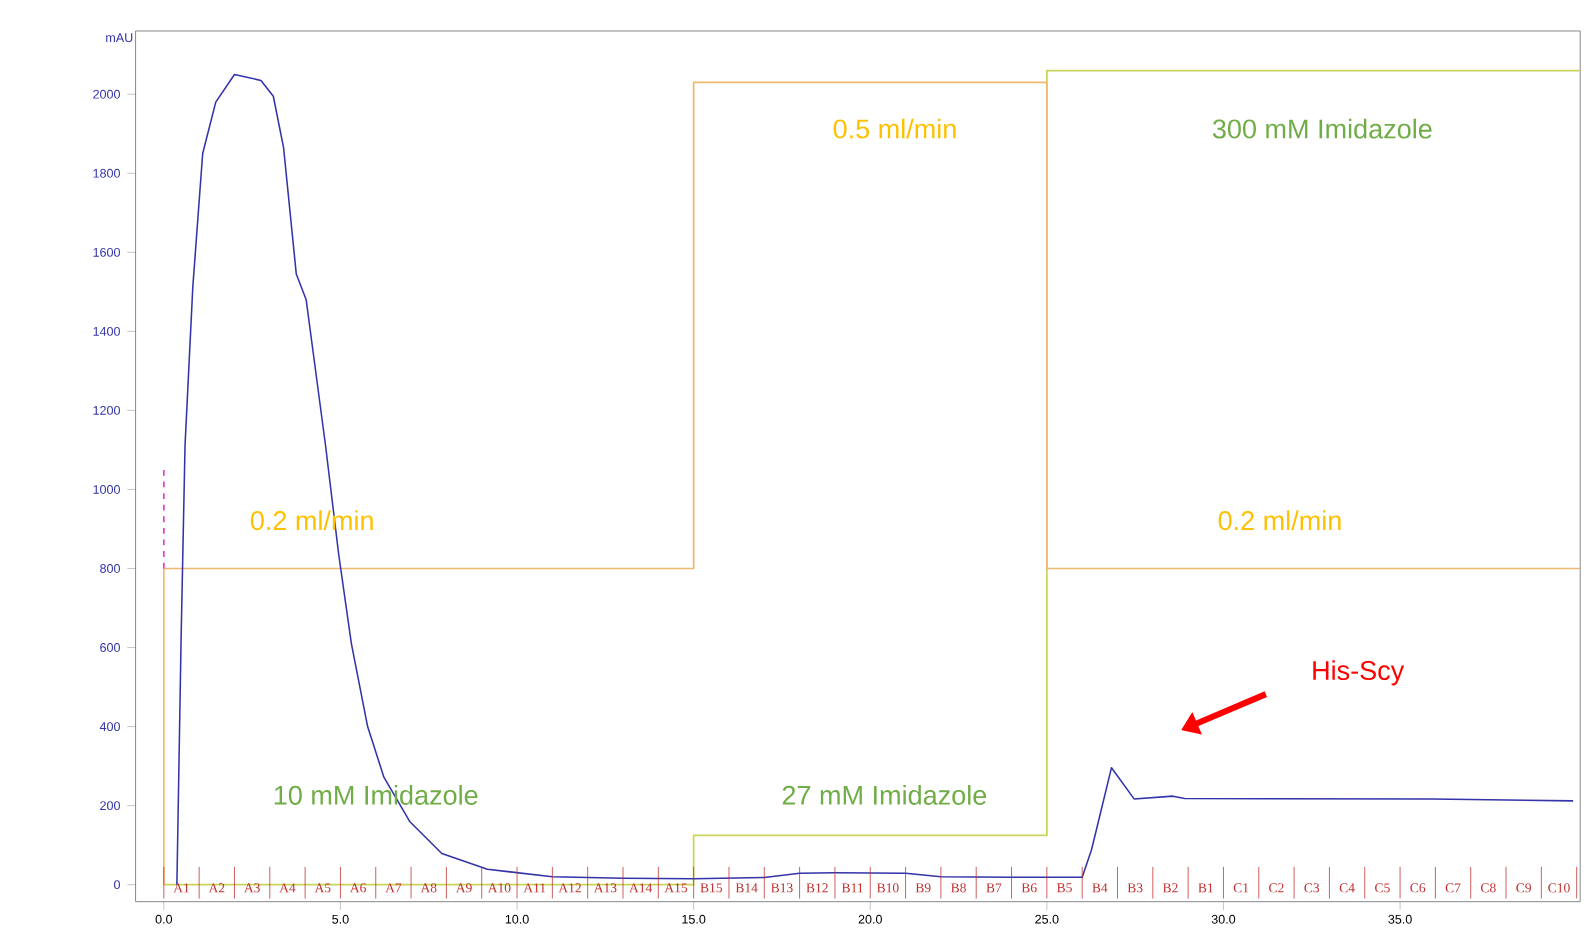  What do you see at coordinates (894, 128) in the screenshot?
I see `annotation: 0.5 ml/min` at bounding box center [894, 128].